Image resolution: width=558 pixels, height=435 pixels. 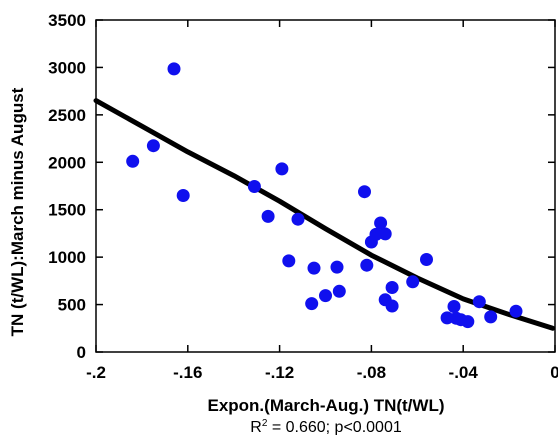 I want to click on x-tick-label: -.08, so click(x=371, y=372).